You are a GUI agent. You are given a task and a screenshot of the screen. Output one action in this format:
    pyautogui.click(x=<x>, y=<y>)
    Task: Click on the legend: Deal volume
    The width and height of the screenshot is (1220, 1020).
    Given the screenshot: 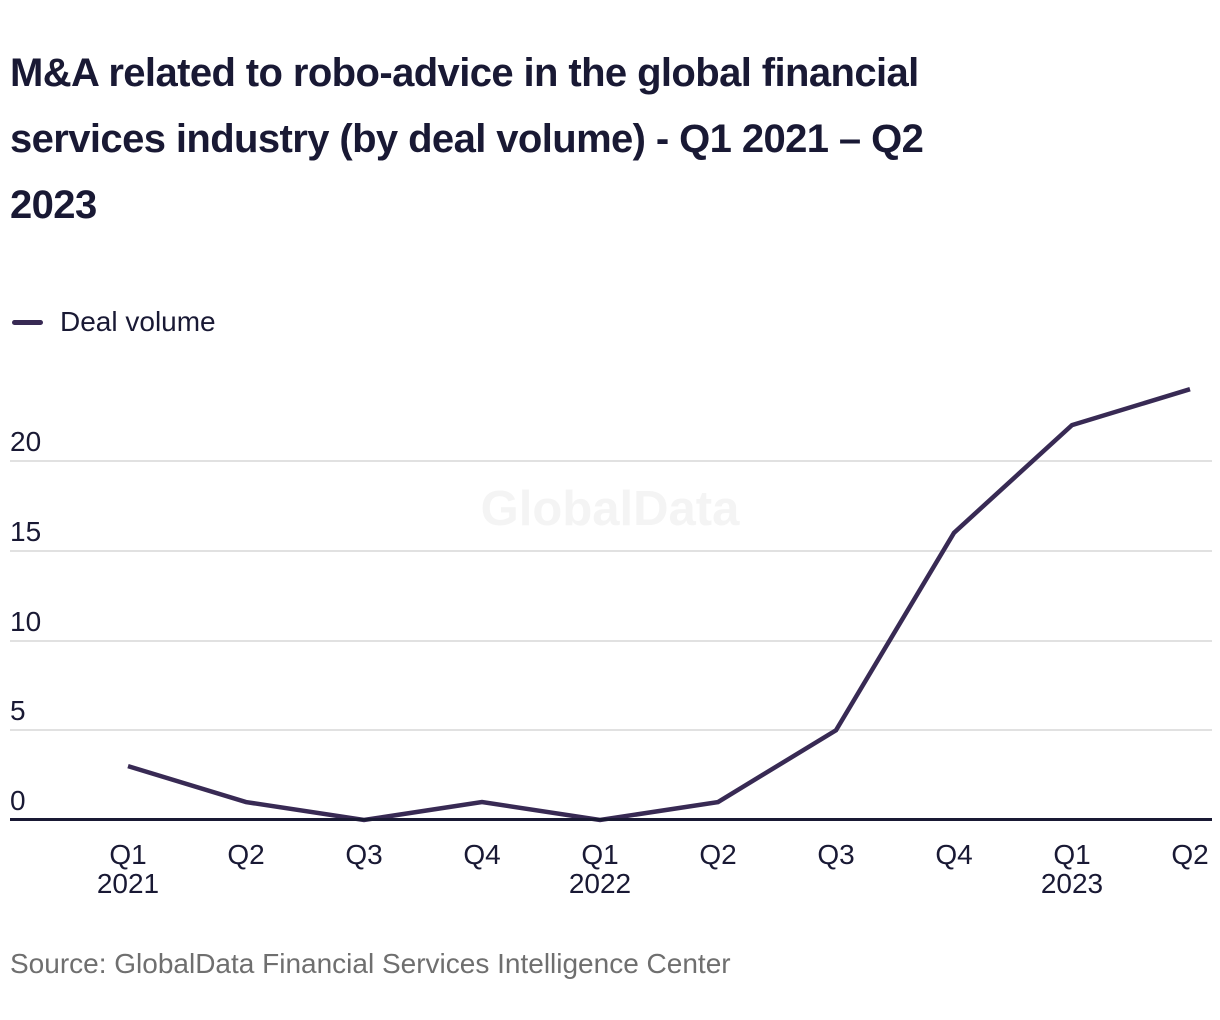 What is the action you would take?
    pyautogui.click(x=114, y=322)
    